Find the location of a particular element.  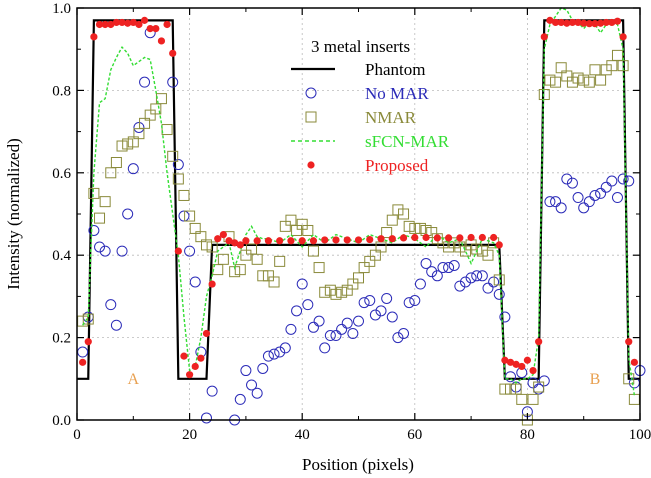

y-tick-label: 0.4 is located at coordinates (61, 256).